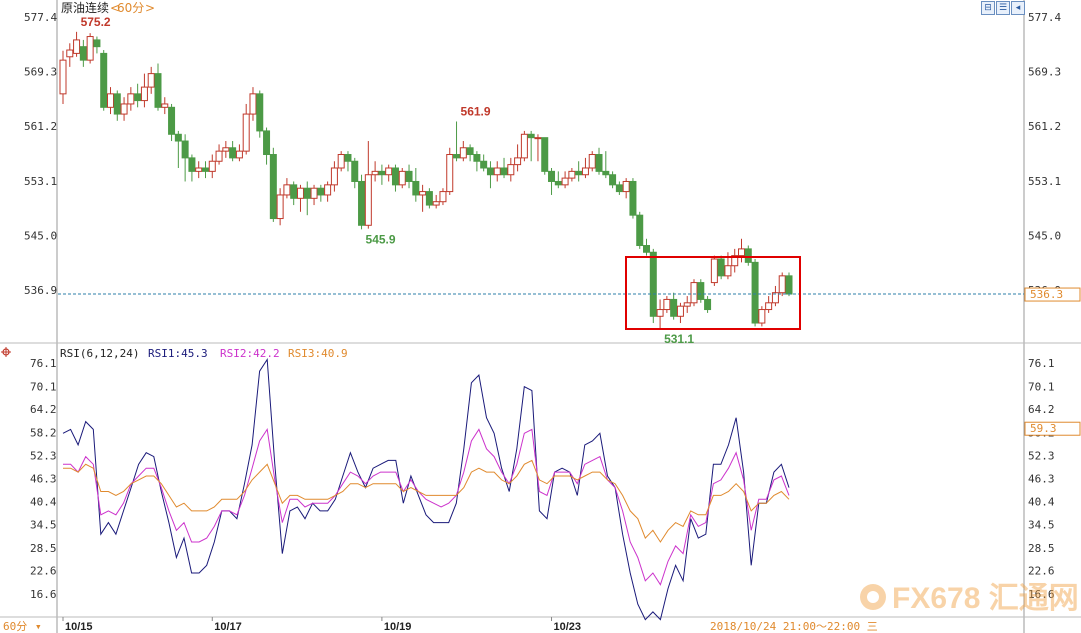 The height and width of the screenshot is (633, 1081). I want to click on rsi-tick-left-5: 46.3, so click(43, 479).